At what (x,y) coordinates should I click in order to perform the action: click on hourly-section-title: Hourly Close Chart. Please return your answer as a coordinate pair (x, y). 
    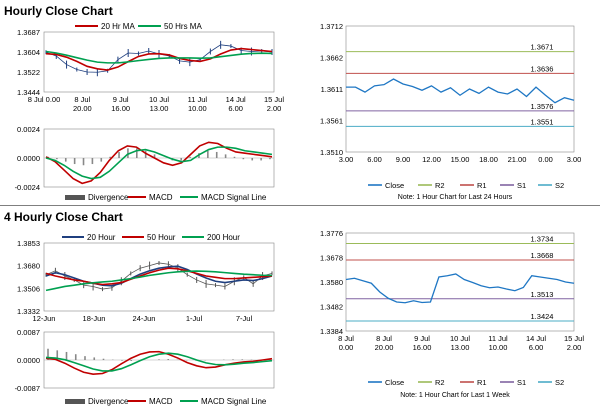
    Looking at the image, I should click on (58, 11).